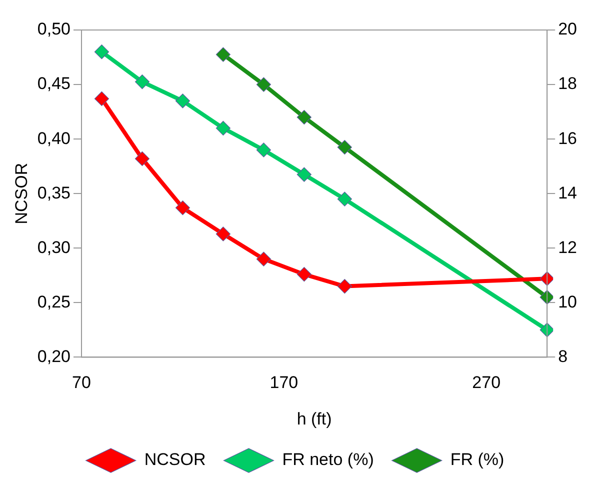 This screenshot has height=489, width=610. What do you see at coordinates (328, 460) in the screenshot?
I see `legend-label: FR neto (%)` at bounding box center [328, 460].